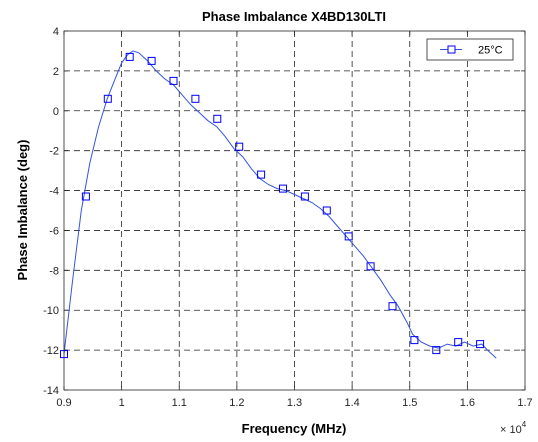  What do you see at coordinates (511, 430) in the screenshot?
I see `x-axis-exponent-base: × 10` at bounding box center [511, 430].